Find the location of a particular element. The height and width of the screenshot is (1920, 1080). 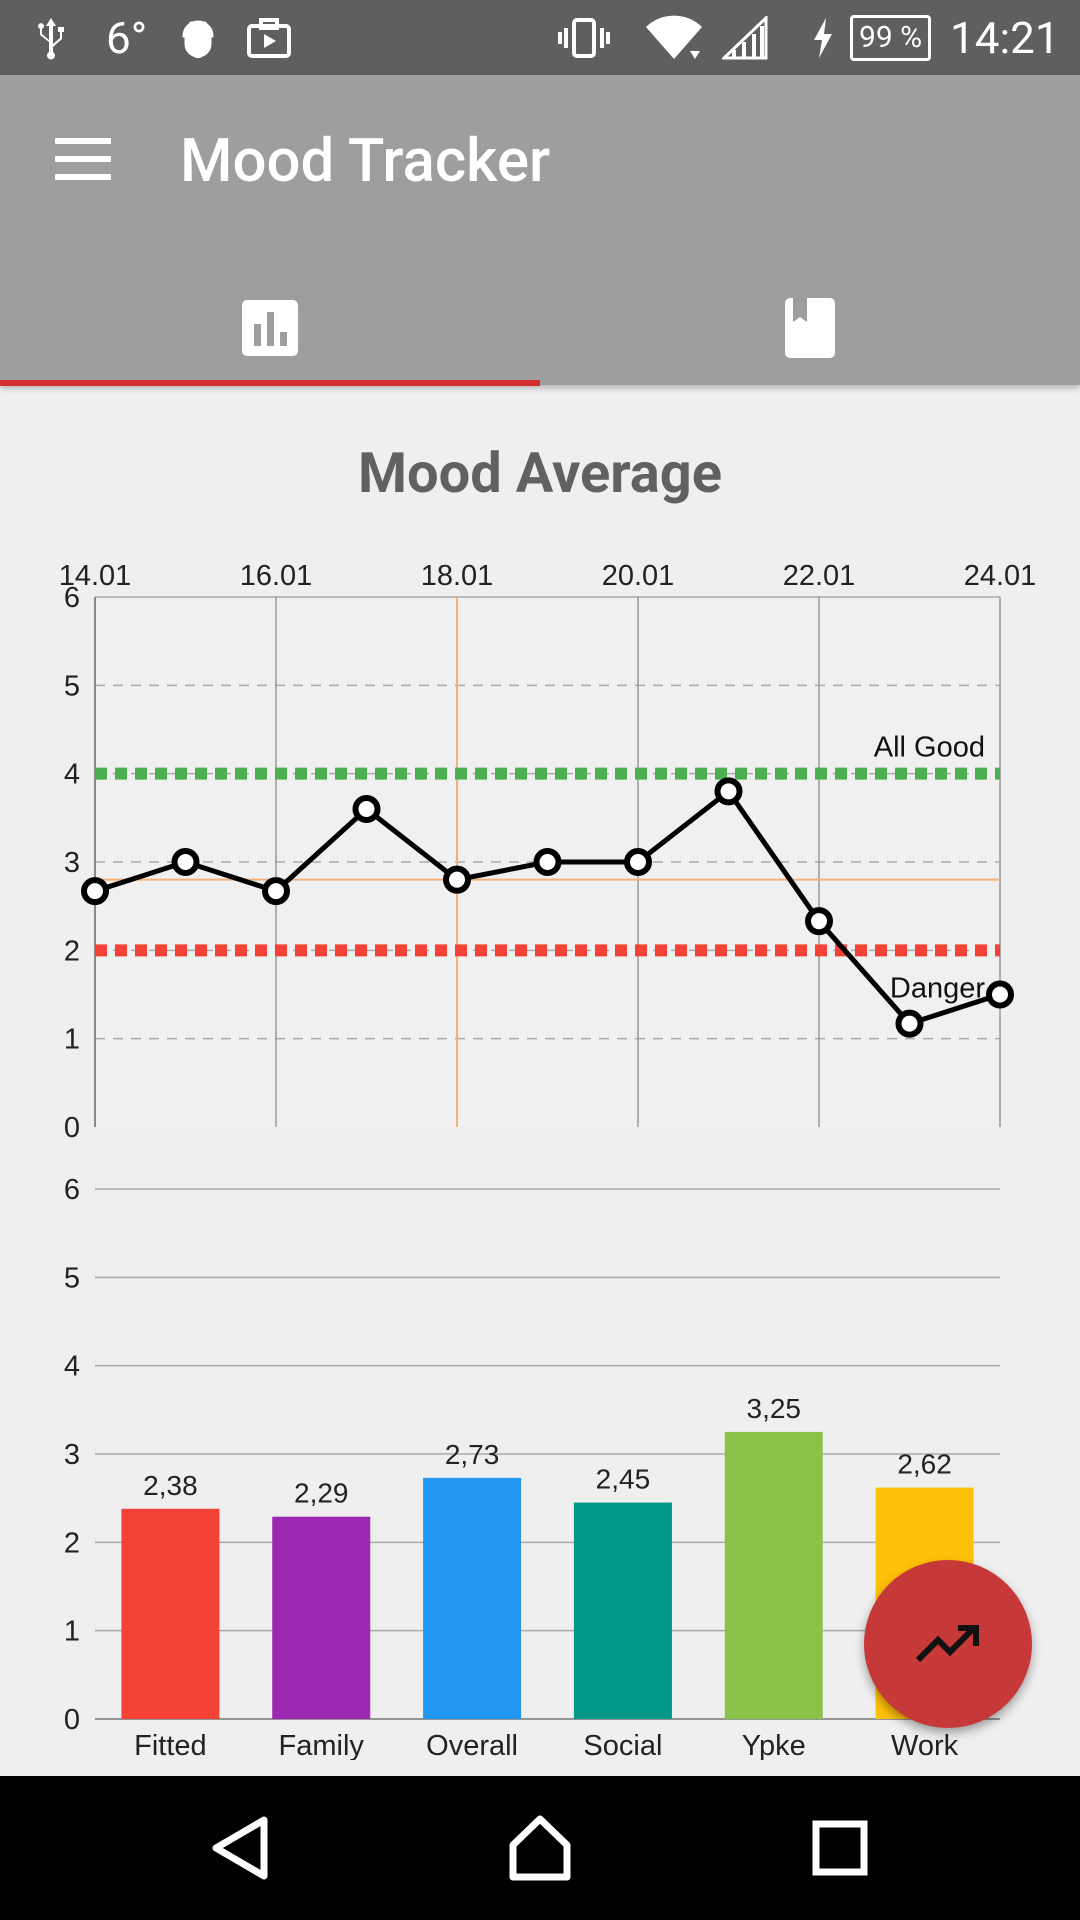

signal-icon is located at coordinates (745, 37).